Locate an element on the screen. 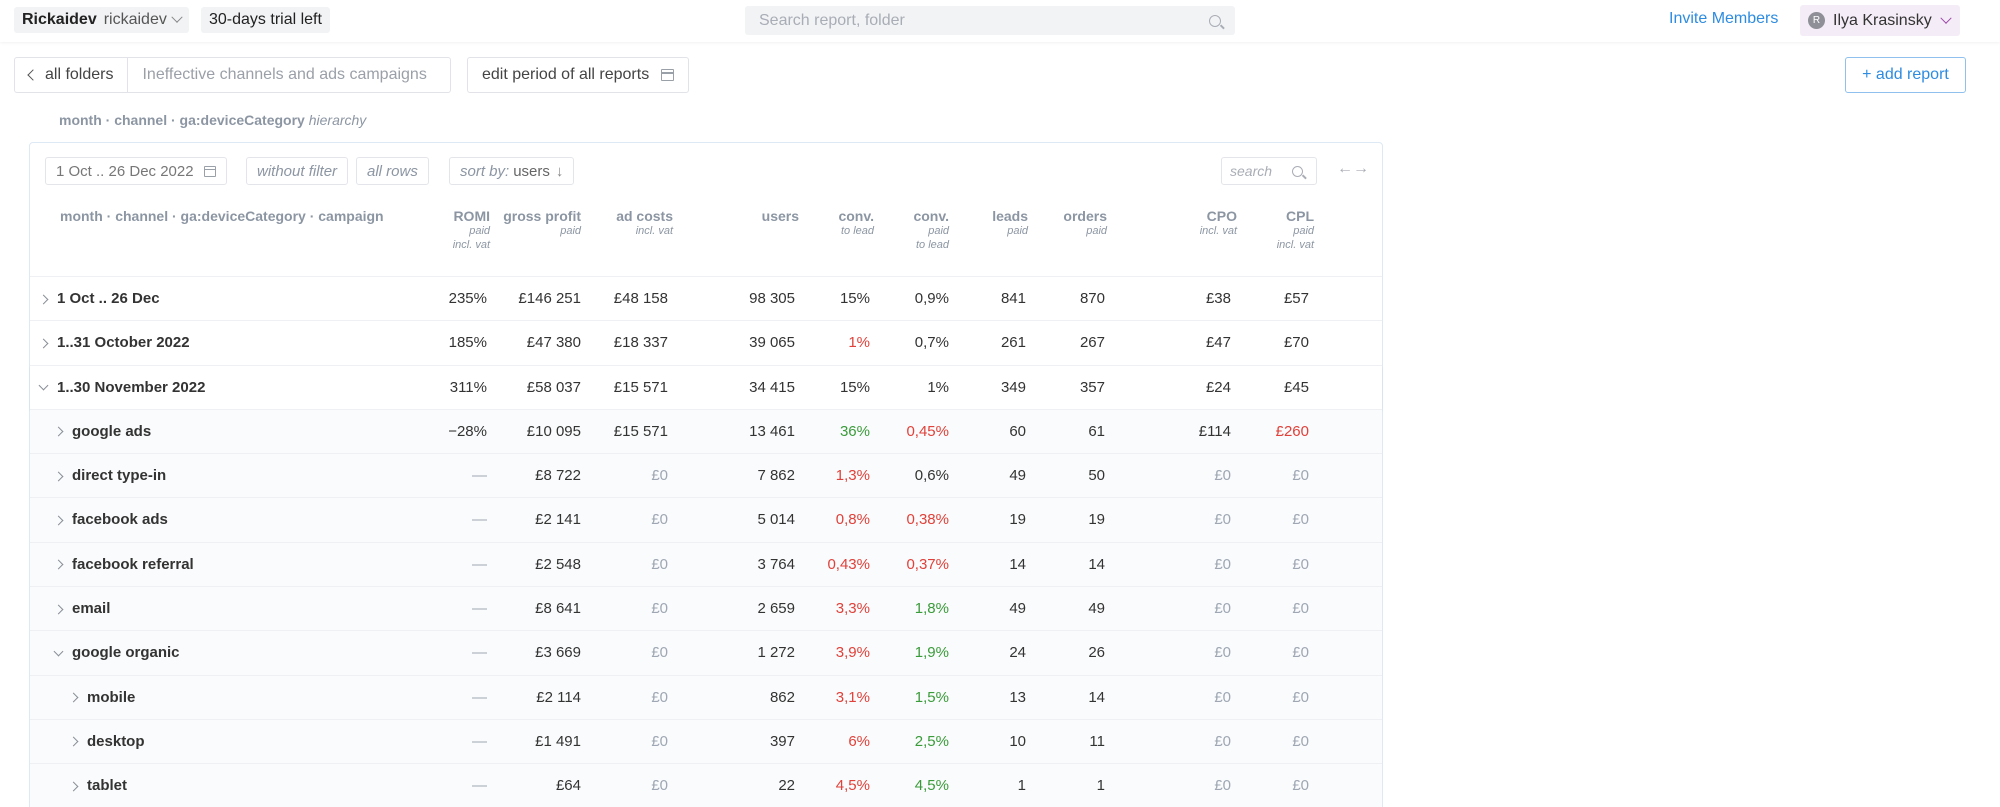  cell-users: 39 065 is located at coordinates (772, 343).